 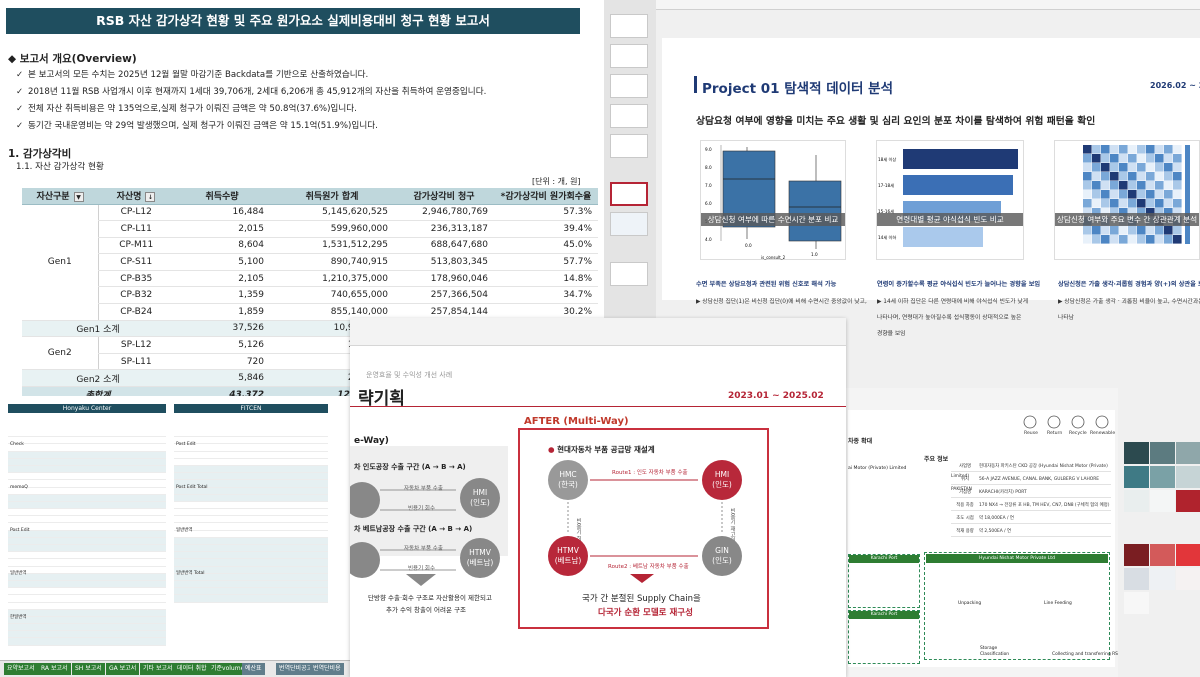 I want to click on port-label: Karachi Port, so click(x=884, y=615).